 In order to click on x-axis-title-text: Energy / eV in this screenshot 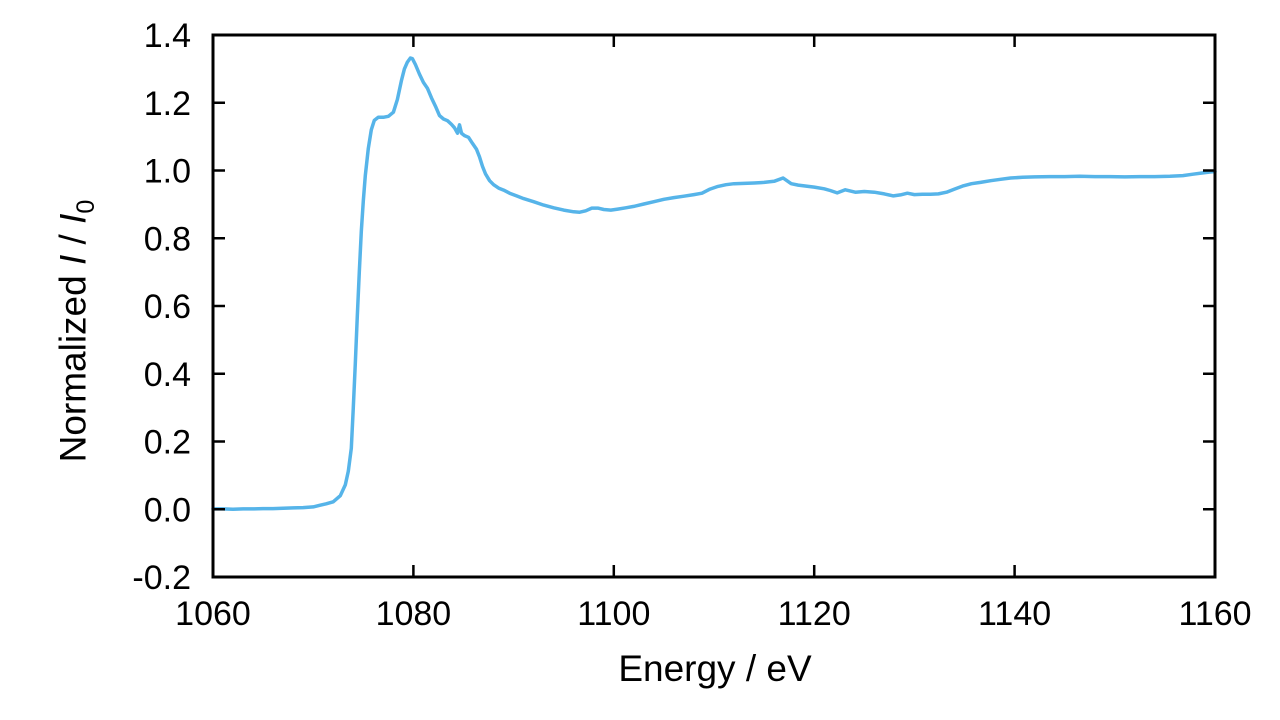, I will do `click(715, 668)`.